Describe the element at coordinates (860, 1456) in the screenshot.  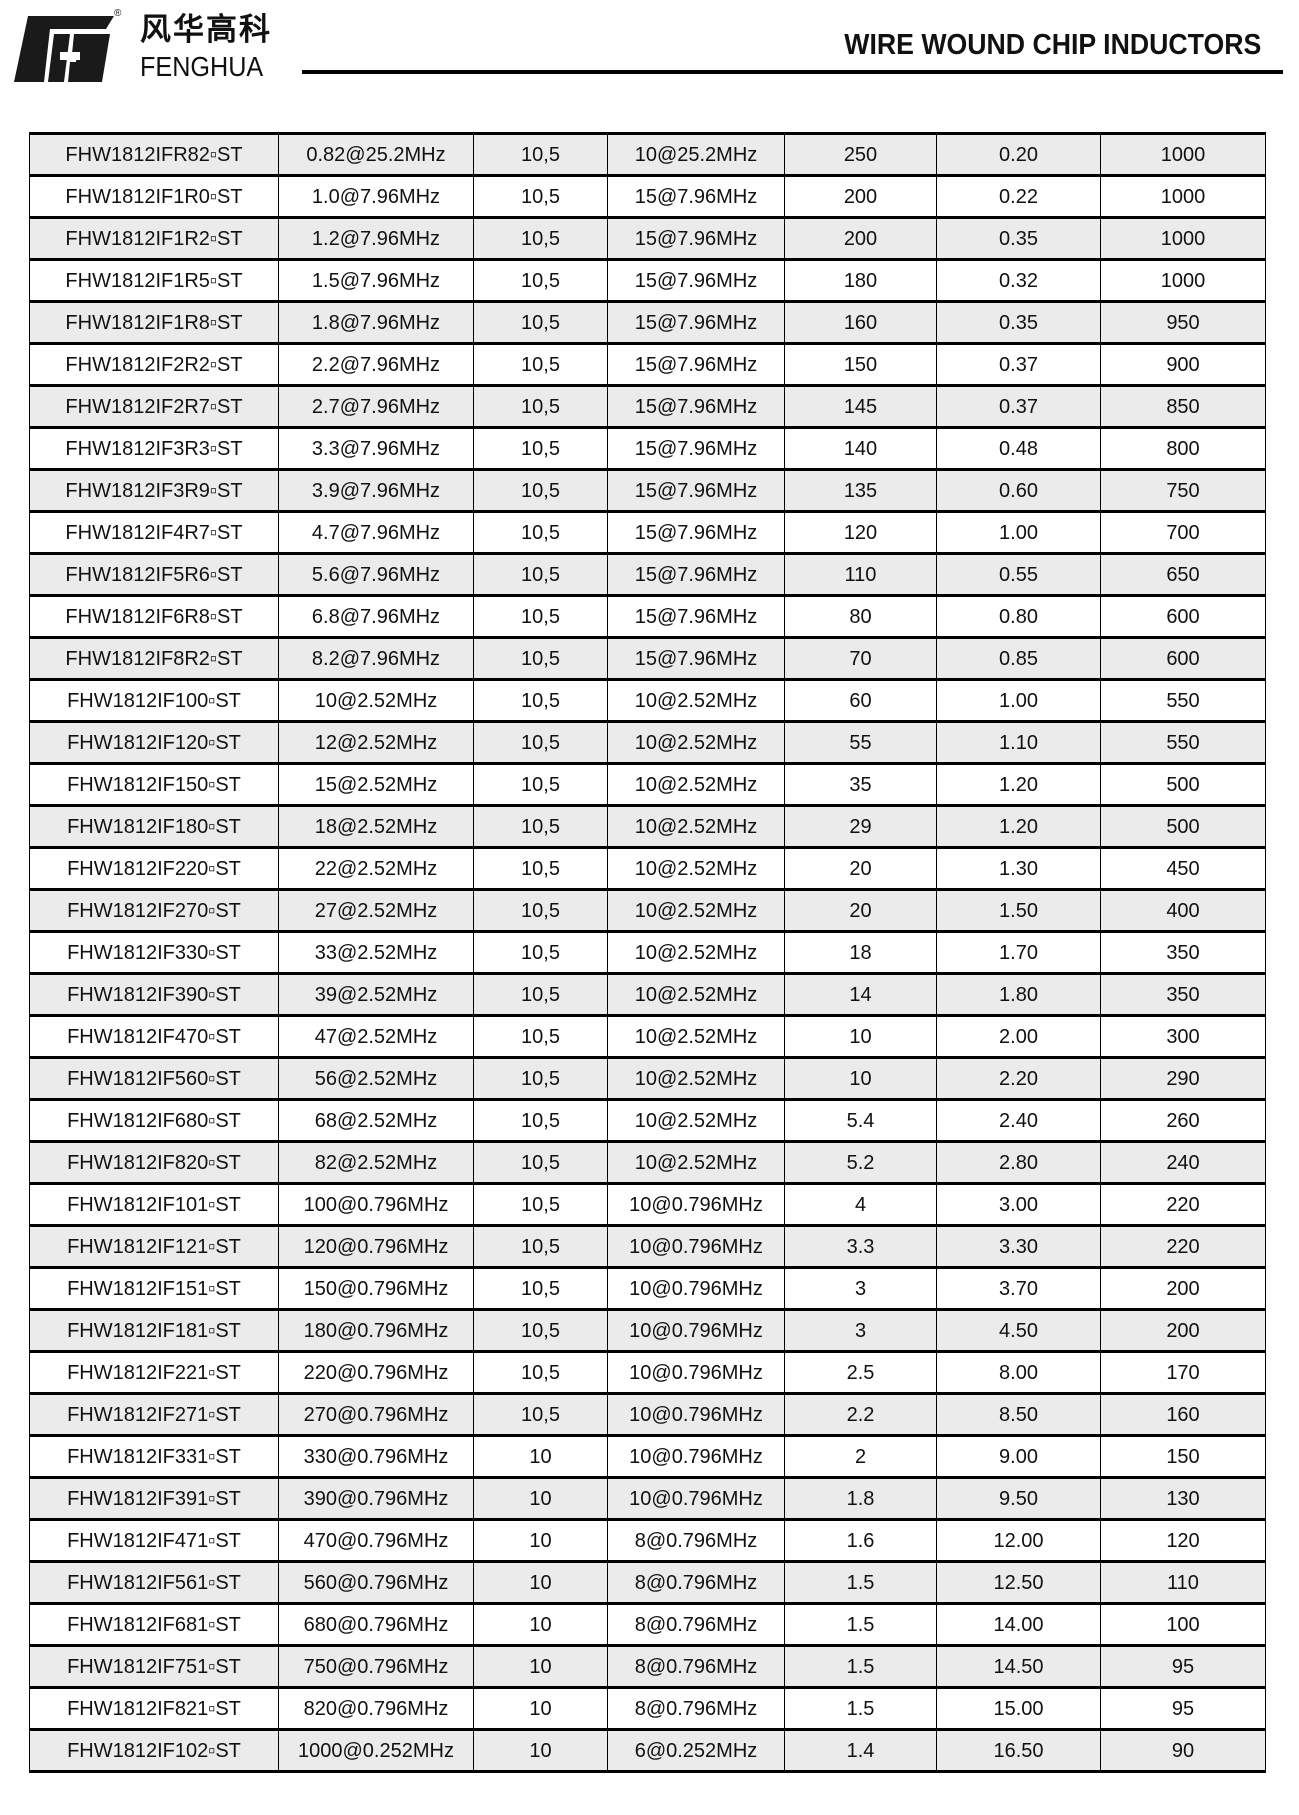
I see `cell-srf: 2` at that location.